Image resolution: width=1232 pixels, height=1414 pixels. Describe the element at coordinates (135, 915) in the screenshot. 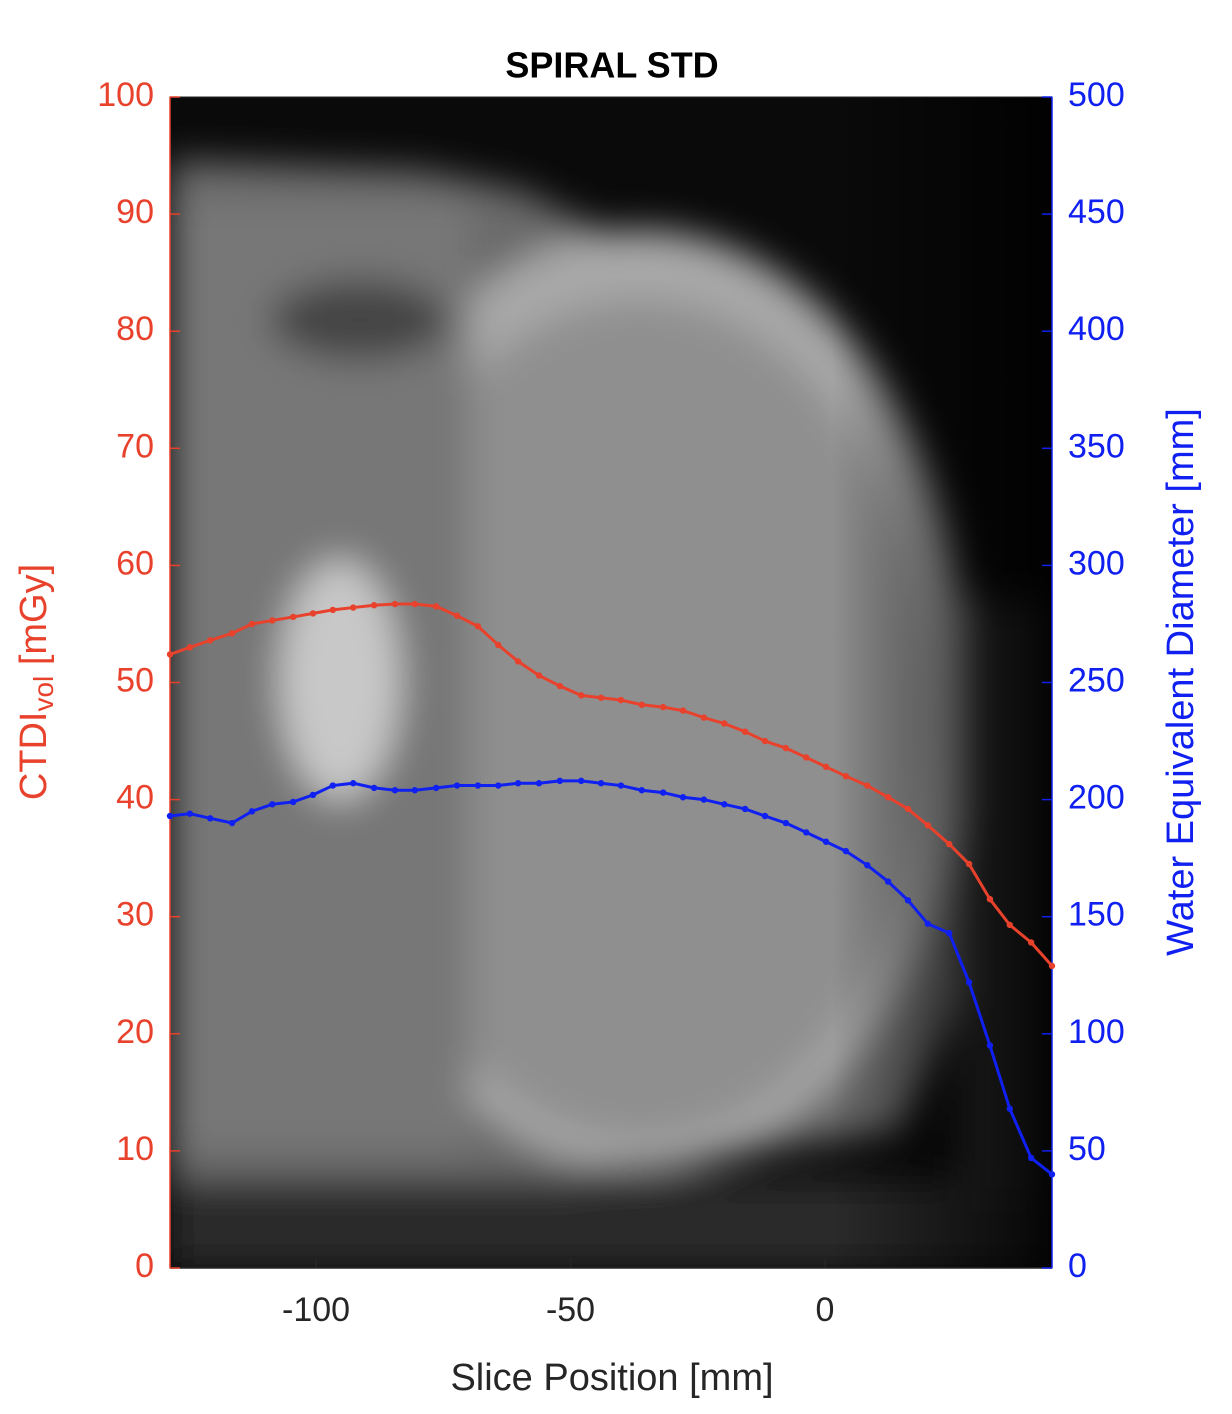

I see `y-tick-label: 30` at that location.